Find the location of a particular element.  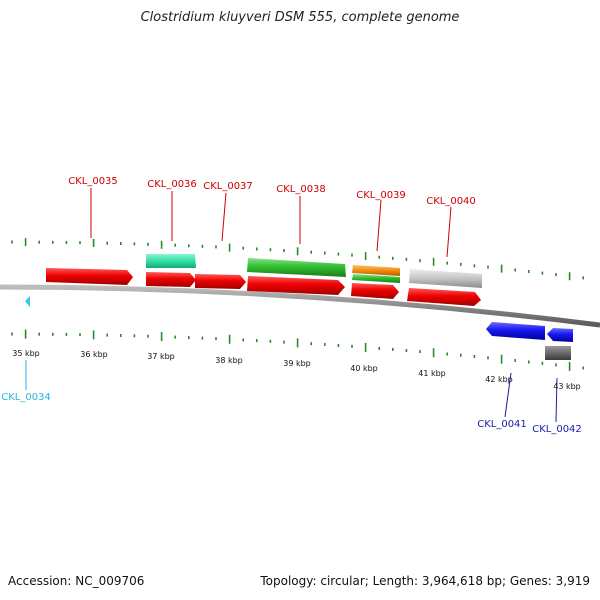

gene-row is located at coordinates (263, 287).